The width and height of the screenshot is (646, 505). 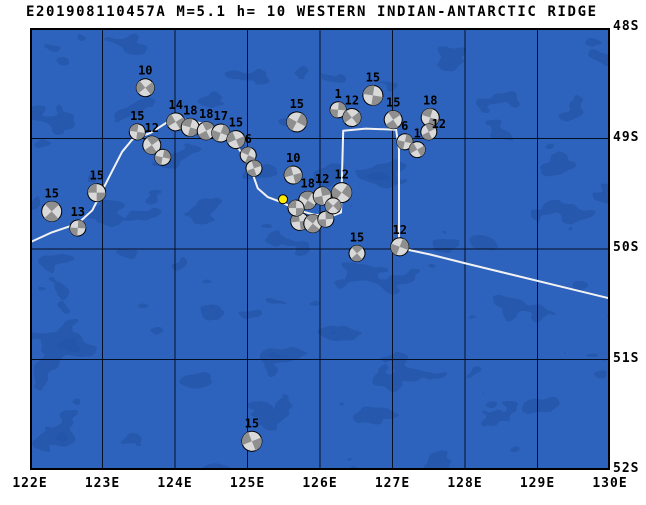 I want to click on y-tick-label: 48S, so click(x=626, y=26).